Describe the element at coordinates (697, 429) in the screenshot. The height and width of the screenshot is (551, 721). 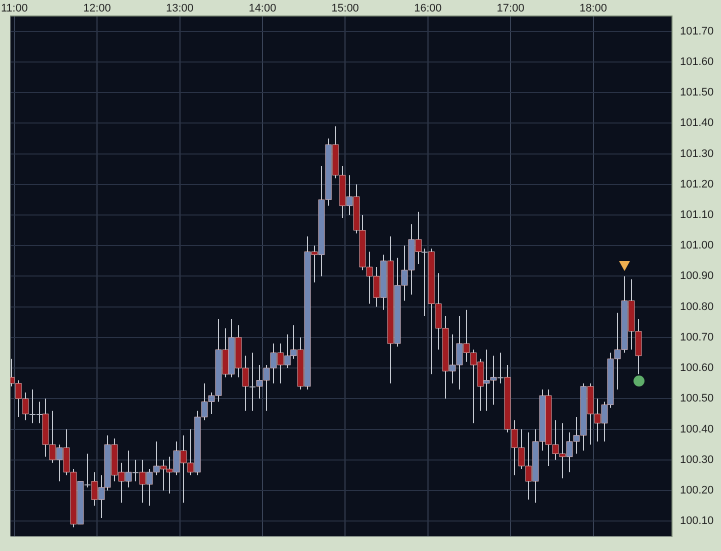
I see `y-tick-label: 100.40` at that location.